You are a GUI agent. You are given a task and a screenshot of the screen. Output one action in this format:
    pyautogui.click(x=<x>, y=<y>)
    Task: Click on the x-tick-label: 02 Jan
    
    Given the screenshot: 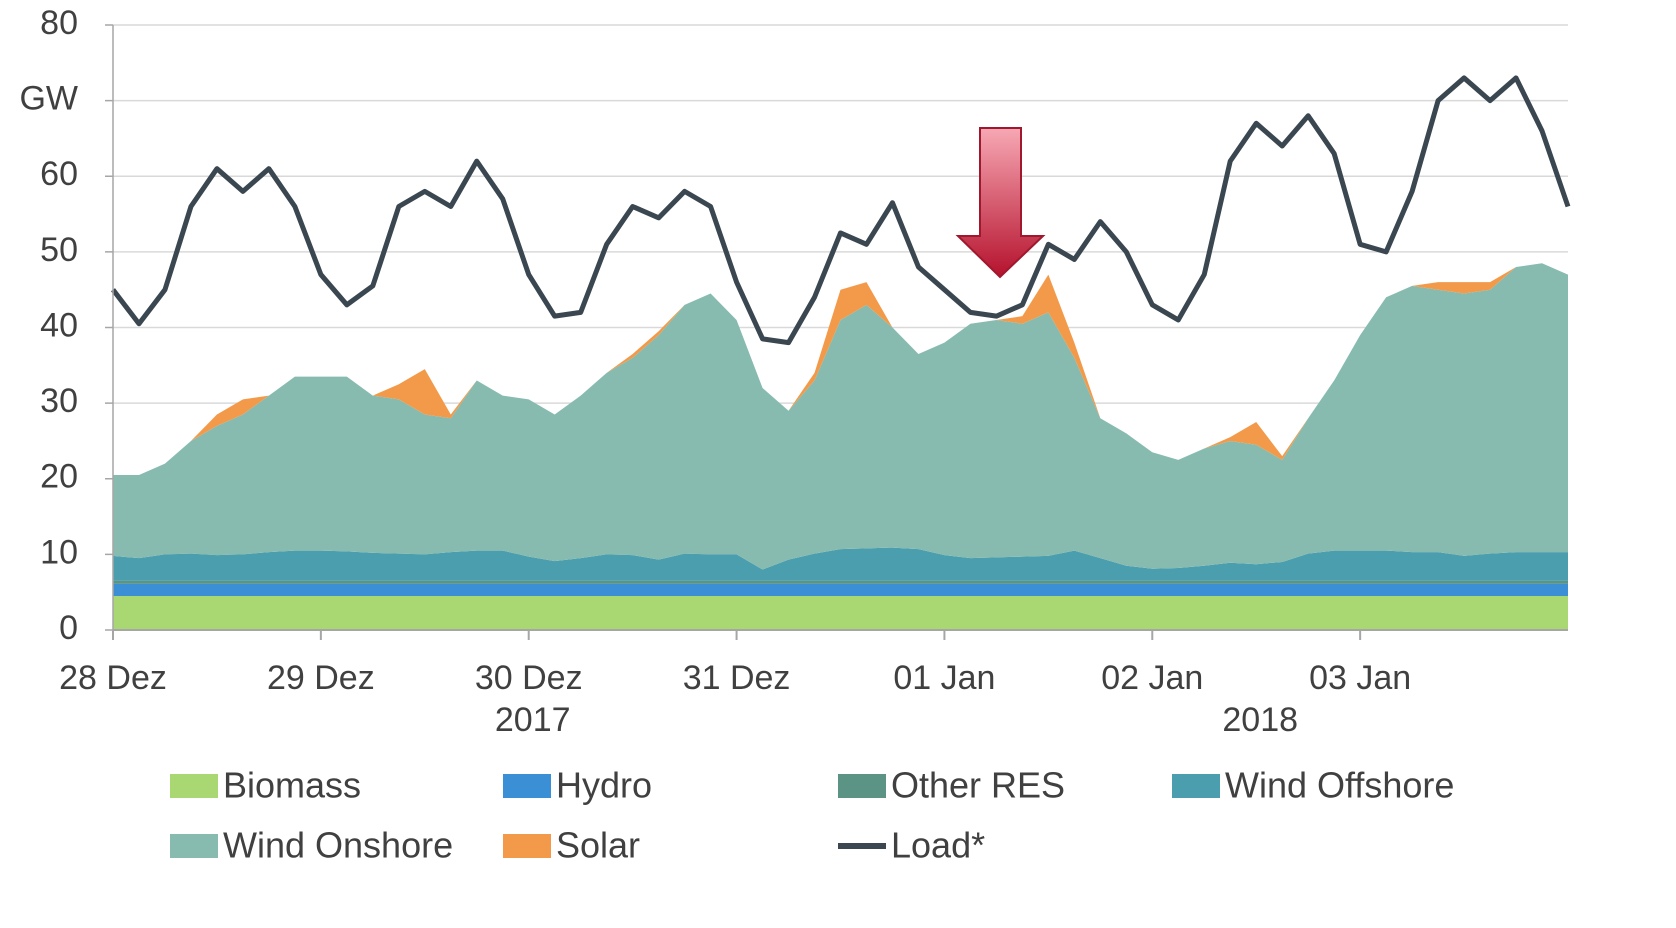 What is the action you would take?
    pyautogui.click(x=1152, y=678)
    